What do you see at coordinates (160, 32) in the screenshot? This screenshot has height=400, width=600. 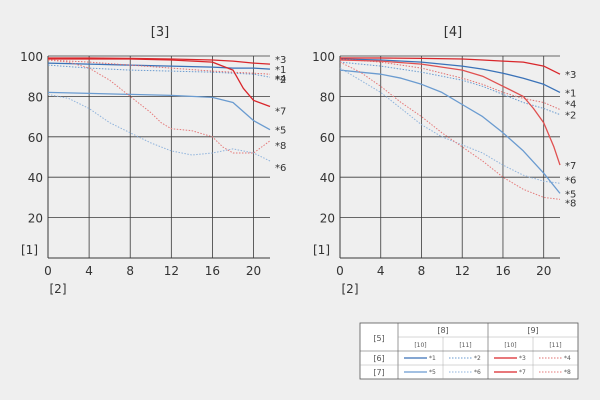 I see `panel-title: [3]` at bounding box center [160, 32].